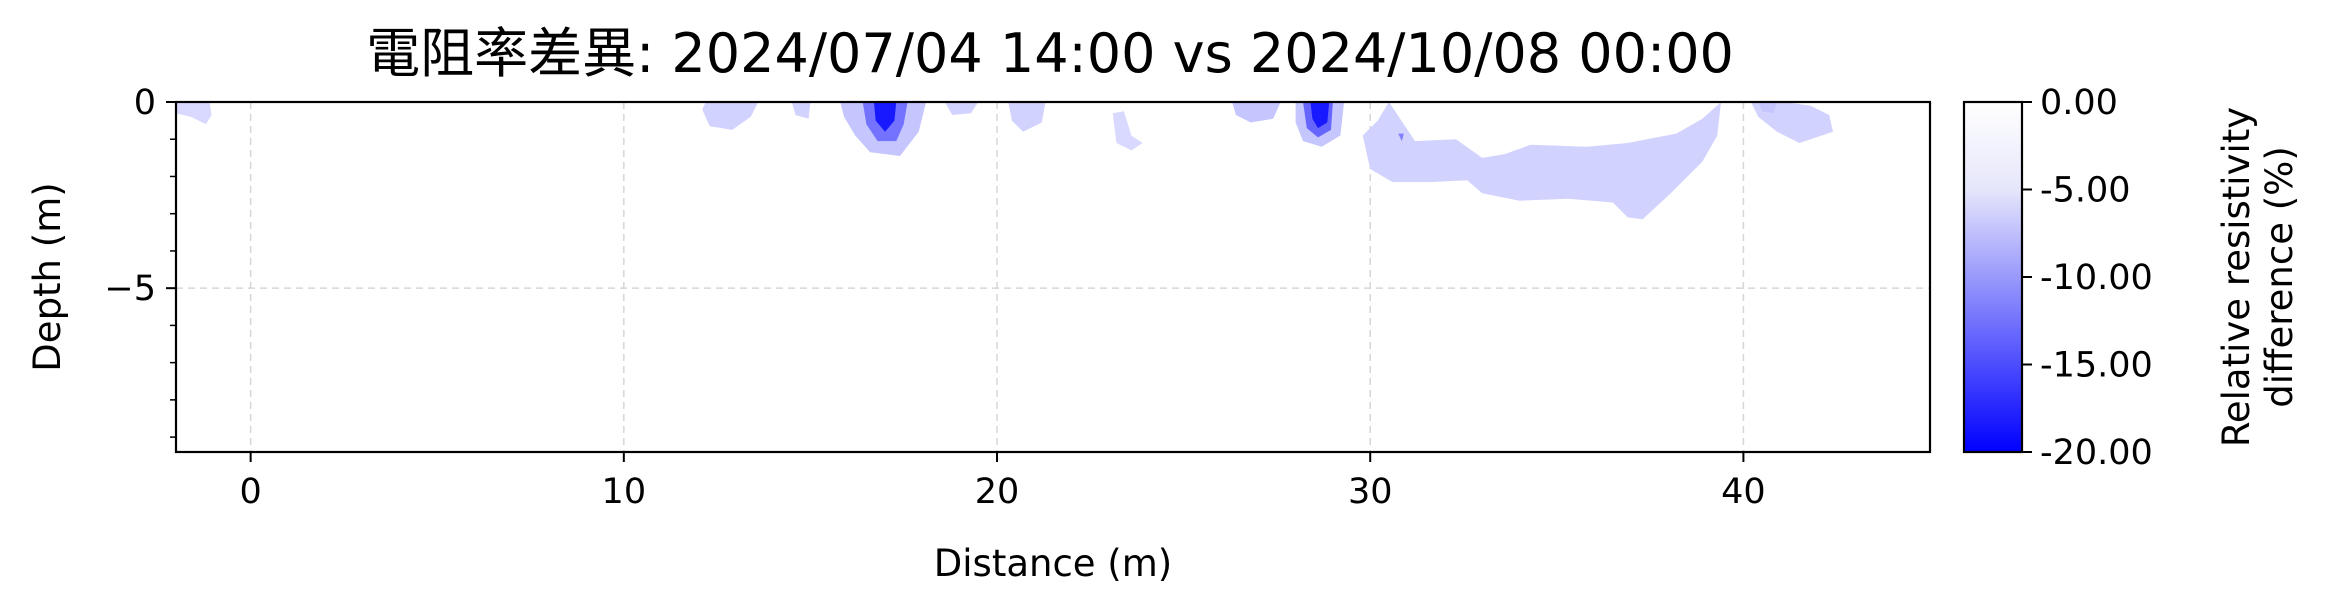  What do you see at coordinates (2096, 453) in the screenshot?
I see `colorbar-tick-label-4: -20.00` at bounding box center [2096, 453].